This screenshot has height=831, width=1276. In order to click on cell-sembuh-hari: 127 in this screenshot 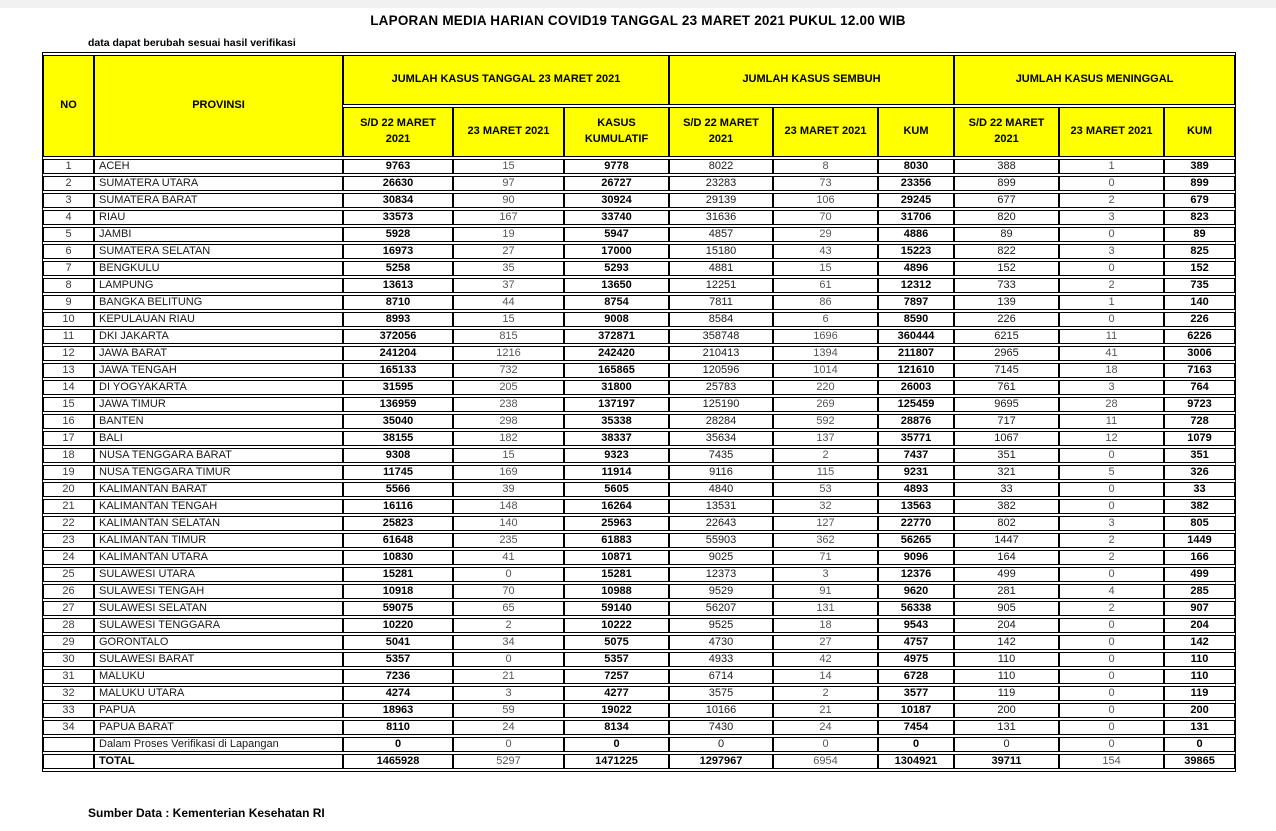, I will do `click(825, 523)`.